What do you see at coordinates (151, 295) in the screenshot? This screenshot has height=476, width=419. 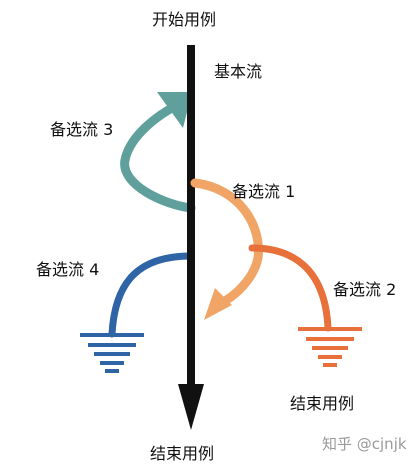 I see `alt-flow-4-curve` at bounding box center [151, 295].